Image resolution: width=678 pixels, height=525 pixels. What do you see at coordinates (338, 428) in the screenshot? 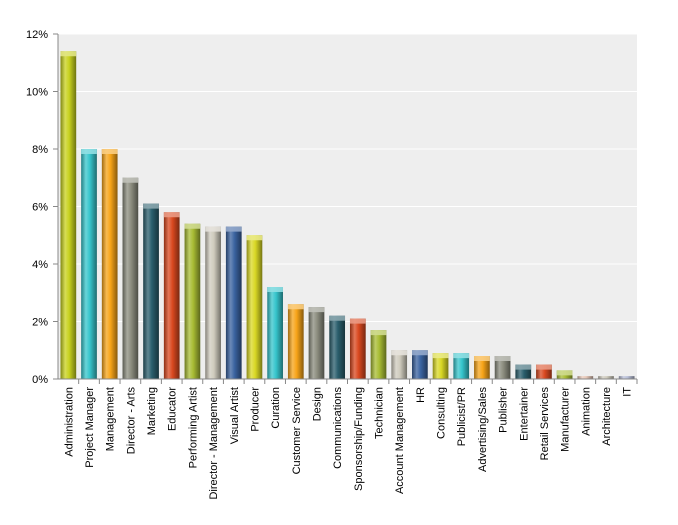
I see `x-category-label: Communications` at bounding box center [338, 428].